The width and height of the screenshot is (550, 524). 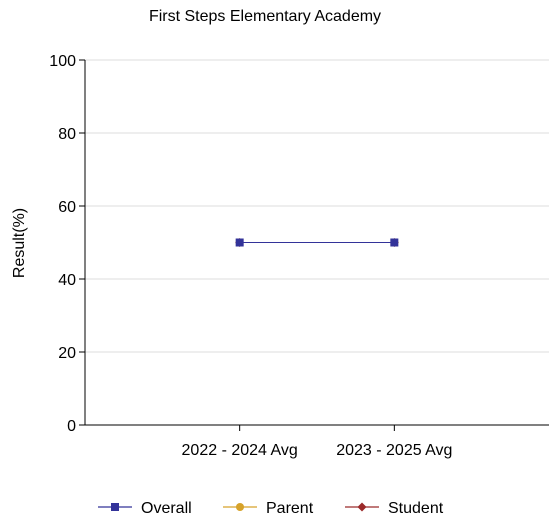 I want to click on y-tick-label: 40, so click(x=67, y=280).